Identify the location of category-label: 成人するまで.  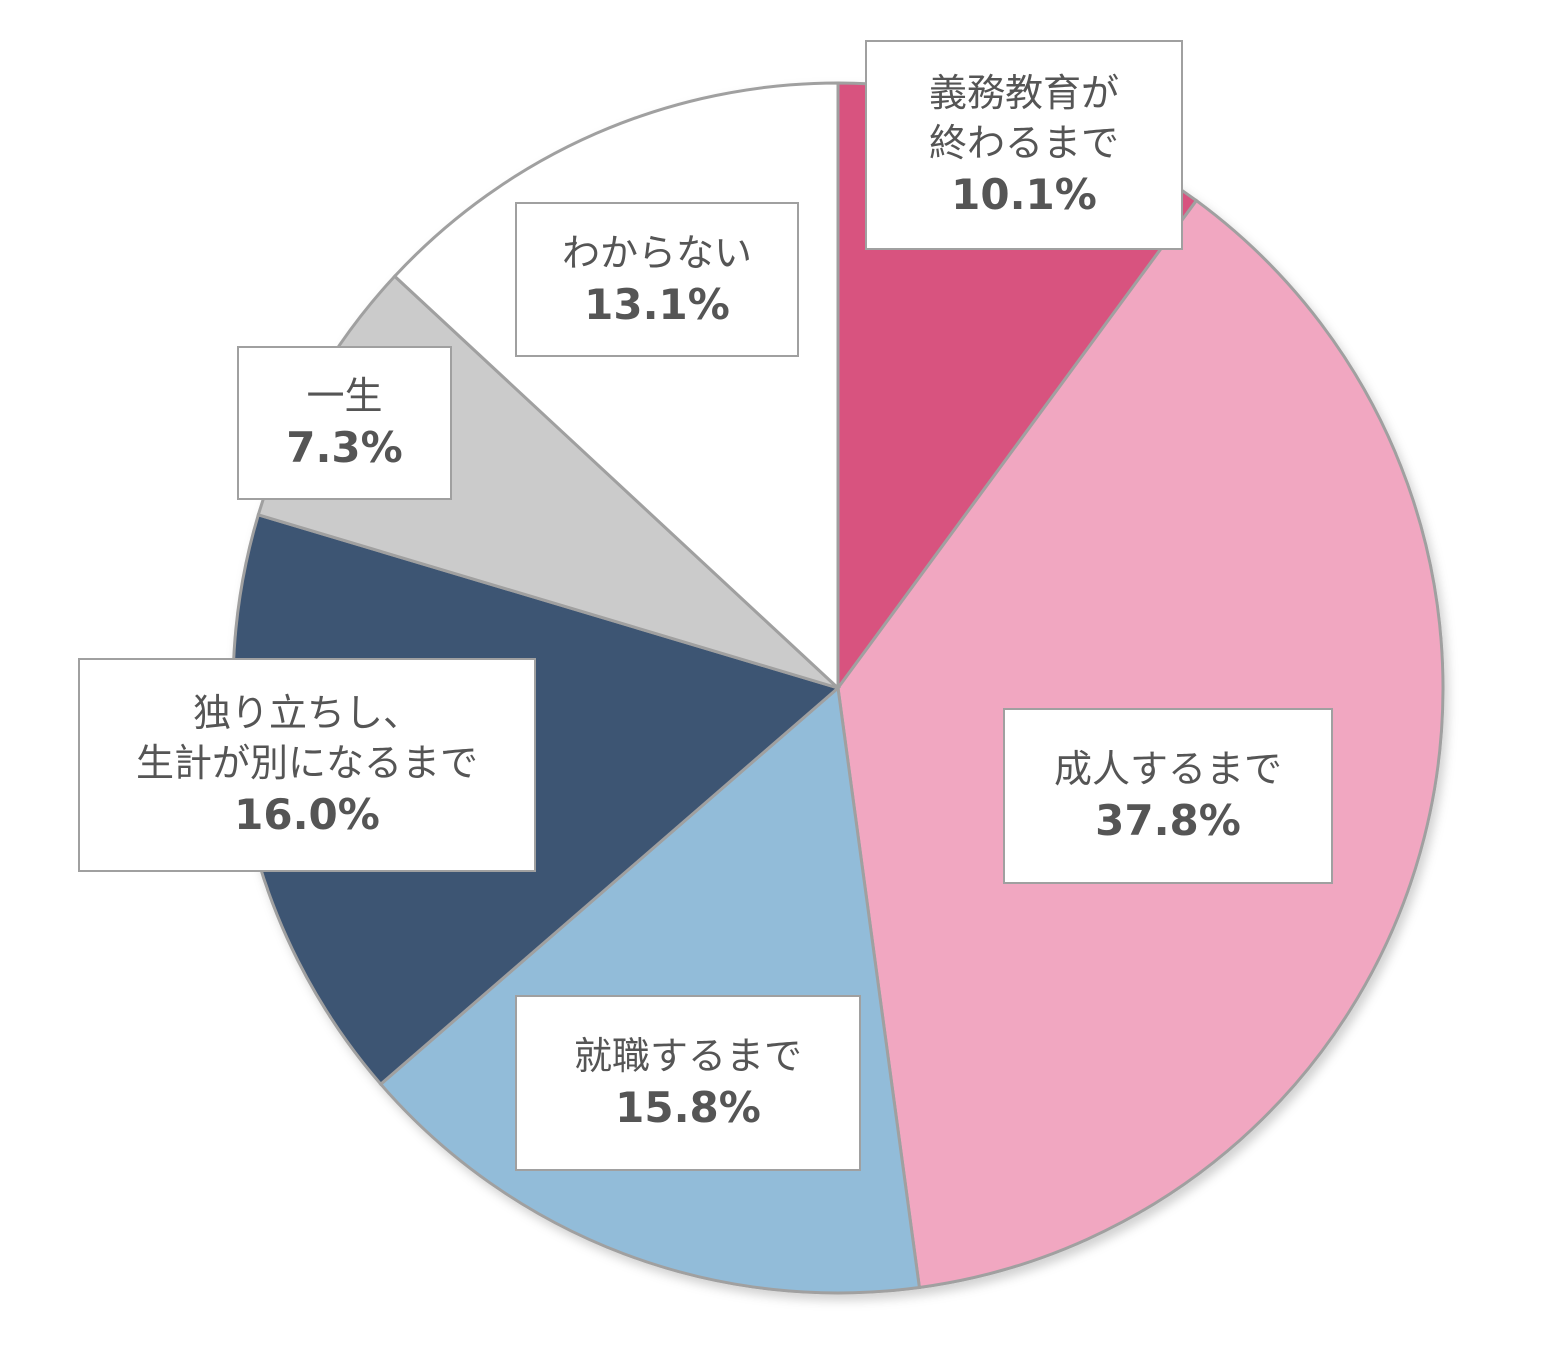
(1167, 769).